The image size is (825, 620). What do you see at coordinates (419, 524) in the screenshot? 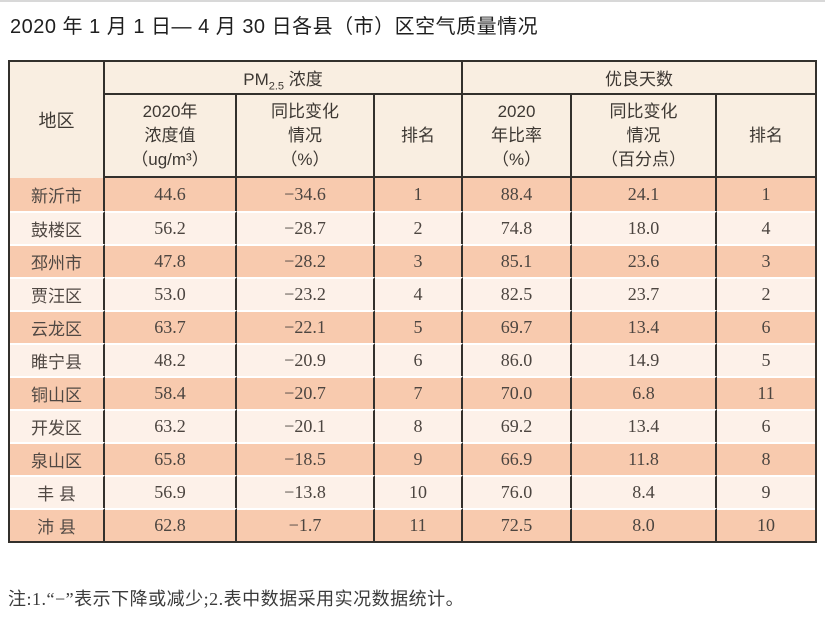
I see `pm-rank-cell: 11` at bounding box center [419, 524].